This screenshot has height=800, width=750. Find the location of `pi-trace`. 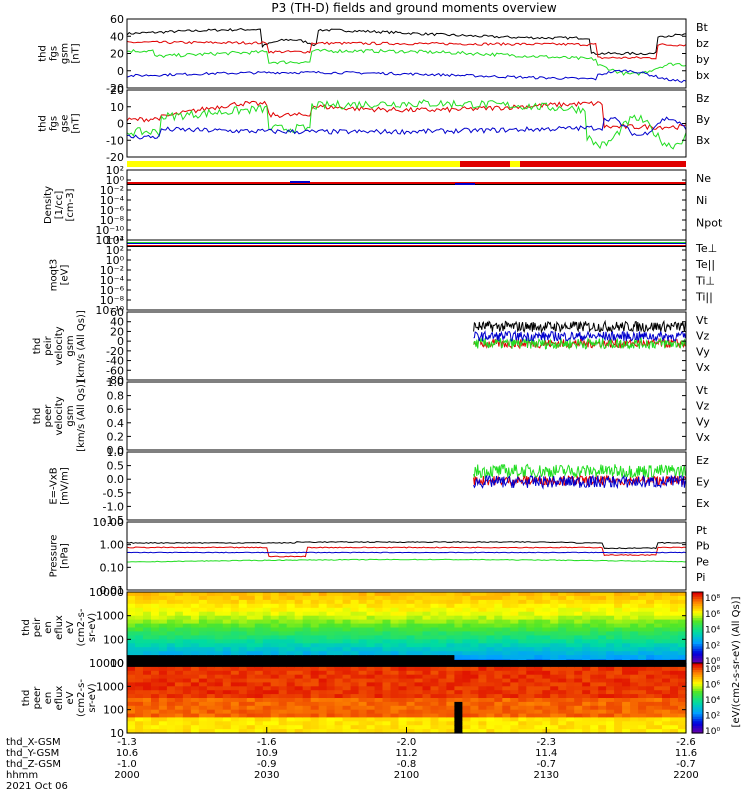

pi-trace is located at coordinates (406, 552).